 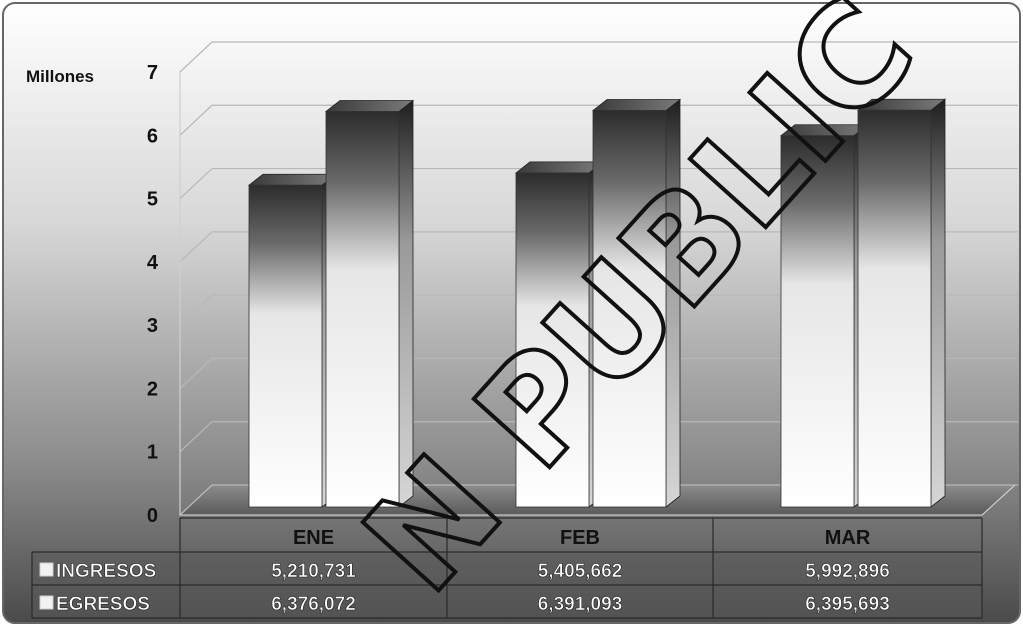 I want to click on data-label: 5,405,662, so click(x=580, y=571).